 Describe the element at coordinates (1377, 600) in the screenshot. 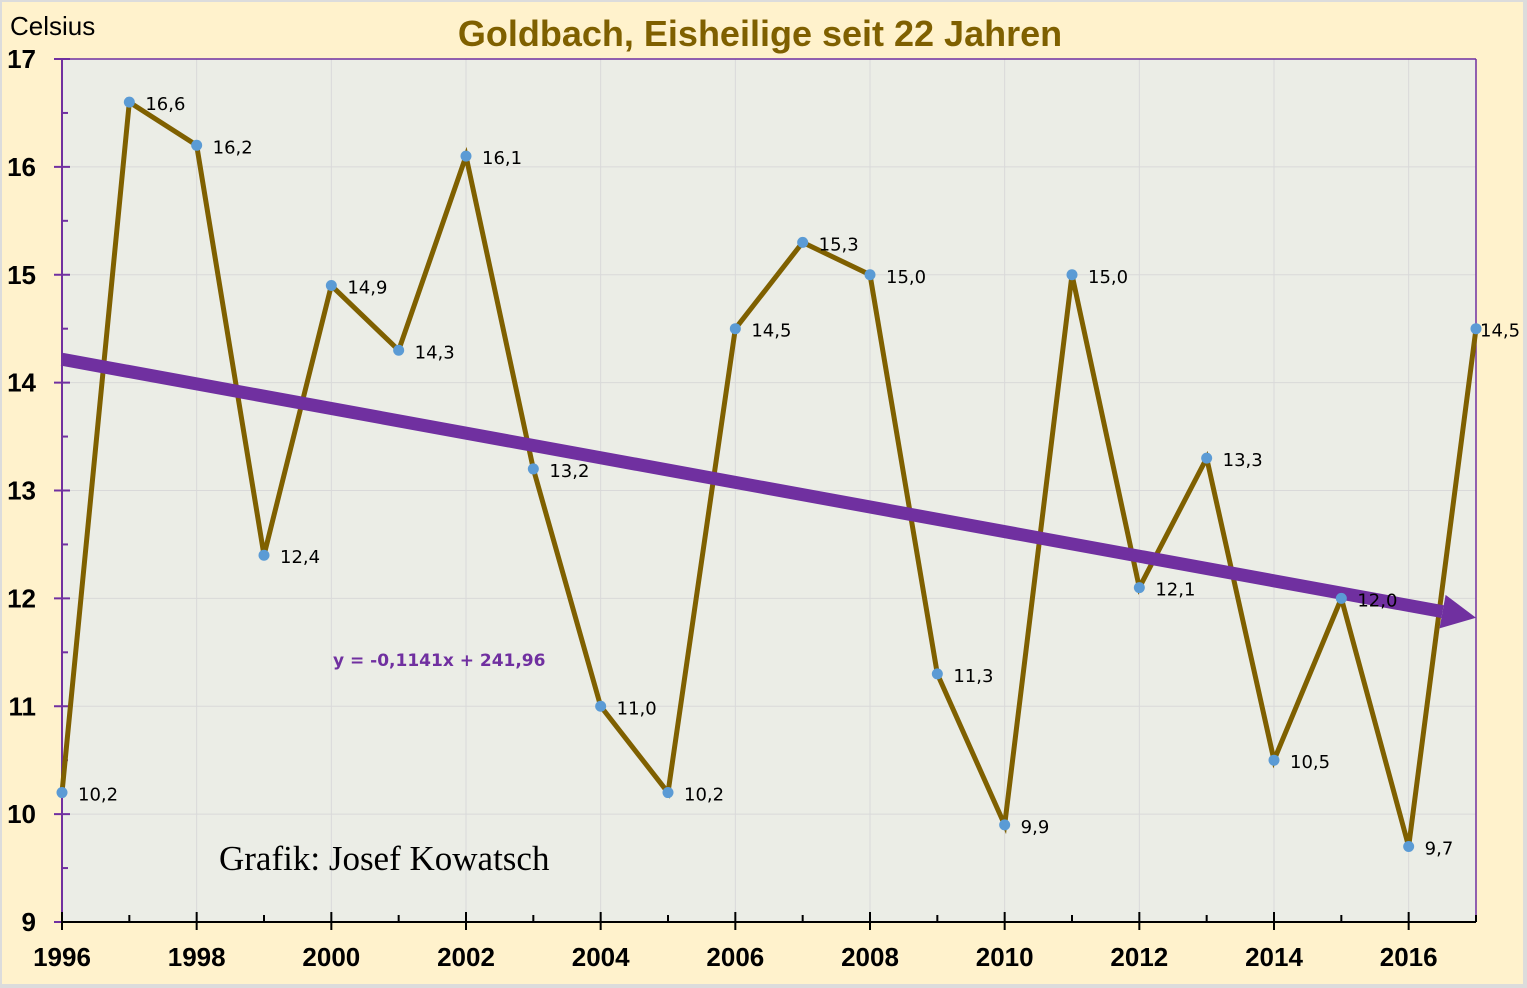

I see `data-label: 12,0` at that location.